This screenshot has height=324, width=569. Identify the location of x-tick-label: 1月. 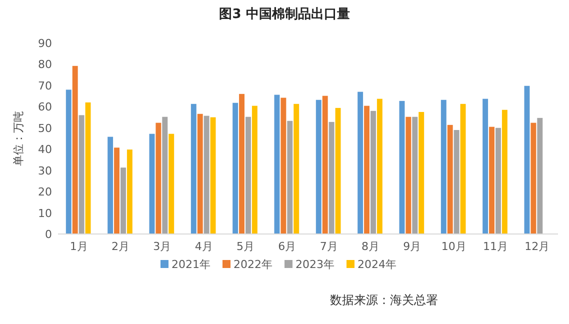
(79, 246).